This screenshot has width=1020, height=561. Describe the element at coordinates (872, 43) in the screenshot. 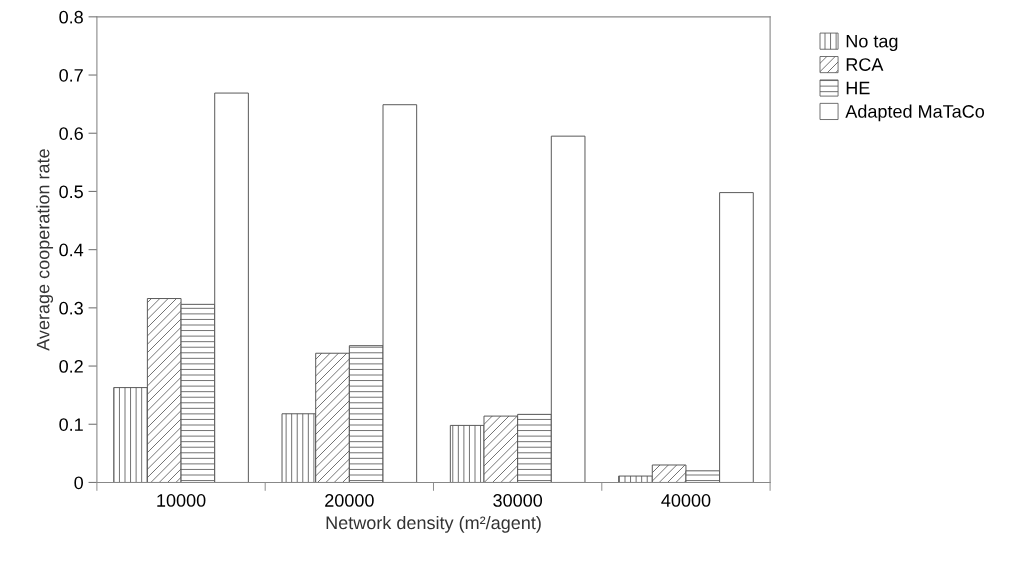

I see `legend-label: No tag` at that location.